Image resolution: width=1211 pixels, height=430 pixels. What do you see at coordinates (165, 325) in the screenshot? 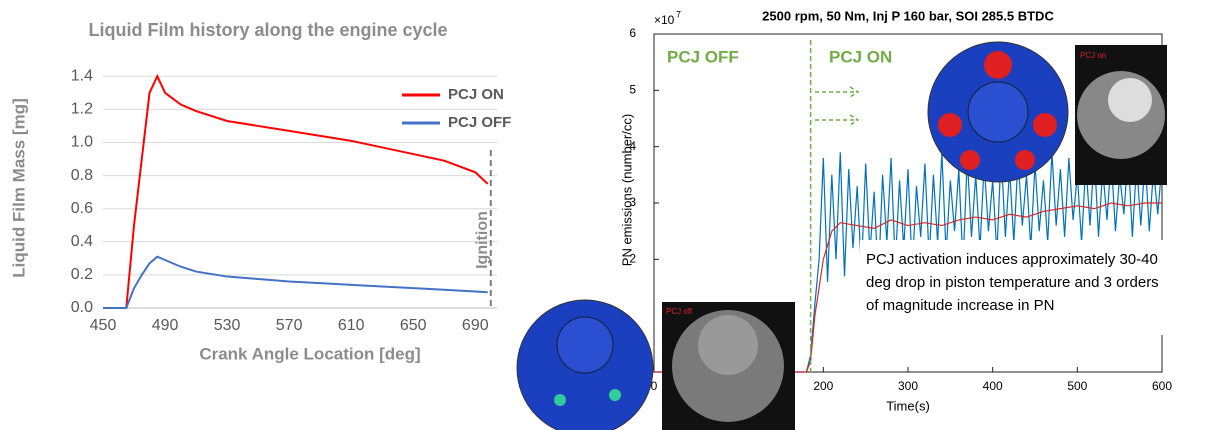
I see `x-tick-label: 490` at bounding box center [165, 325].